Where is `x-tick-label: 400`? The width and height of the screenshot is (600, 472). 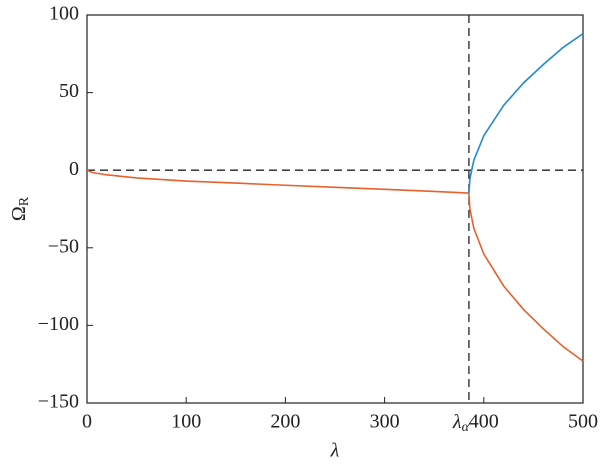 x-tick-label: 400 is located at coordinates (484, 422).